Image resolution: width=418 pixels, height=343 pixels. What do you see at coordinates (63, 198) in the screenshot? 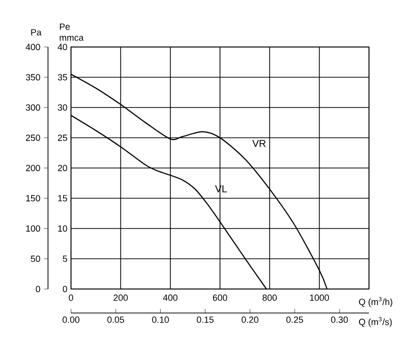
I see `y2-tick-label: 15` at bounding box center [63, 198].